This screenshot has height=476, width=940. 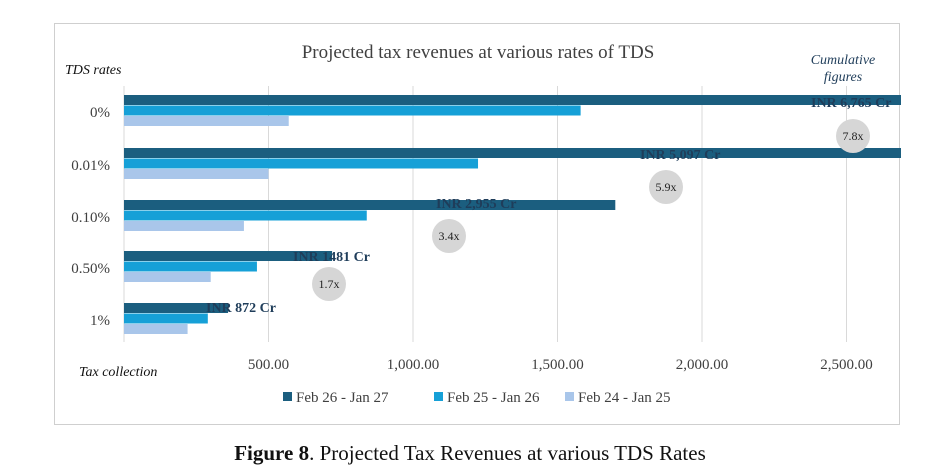 What do you see at coordinates (624, 398) in the screenshot?
I see `legend-label: Feb 24 - Jan 25` at bounding box center [624, 398].